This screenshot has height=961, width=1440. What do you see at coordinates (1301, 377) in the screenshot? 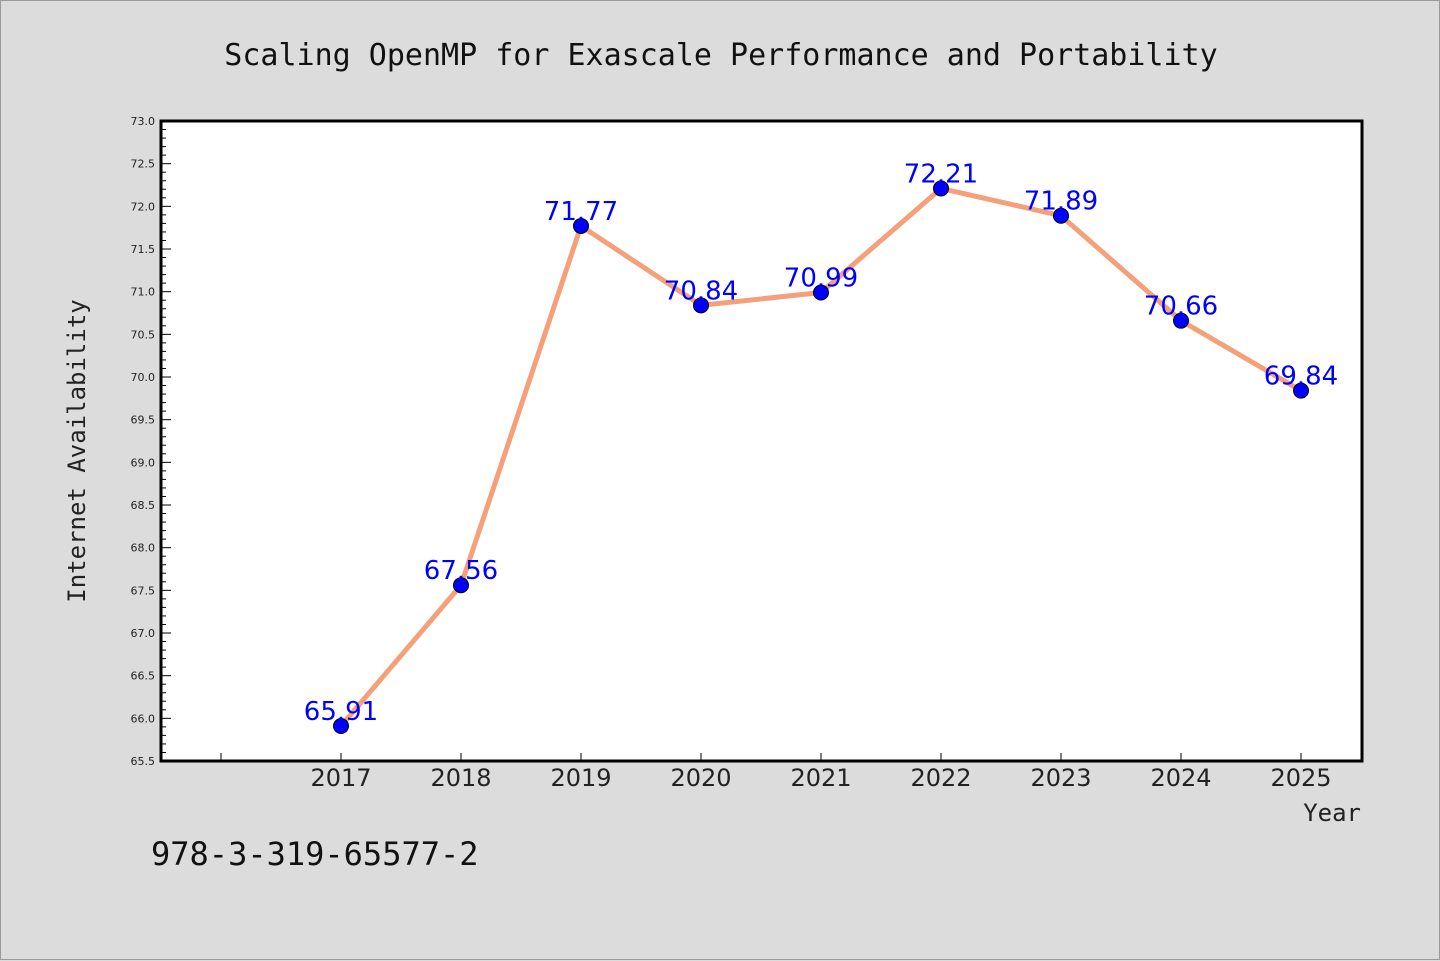
I see `data-label: 69.84` at bounding box center [1301, 377].